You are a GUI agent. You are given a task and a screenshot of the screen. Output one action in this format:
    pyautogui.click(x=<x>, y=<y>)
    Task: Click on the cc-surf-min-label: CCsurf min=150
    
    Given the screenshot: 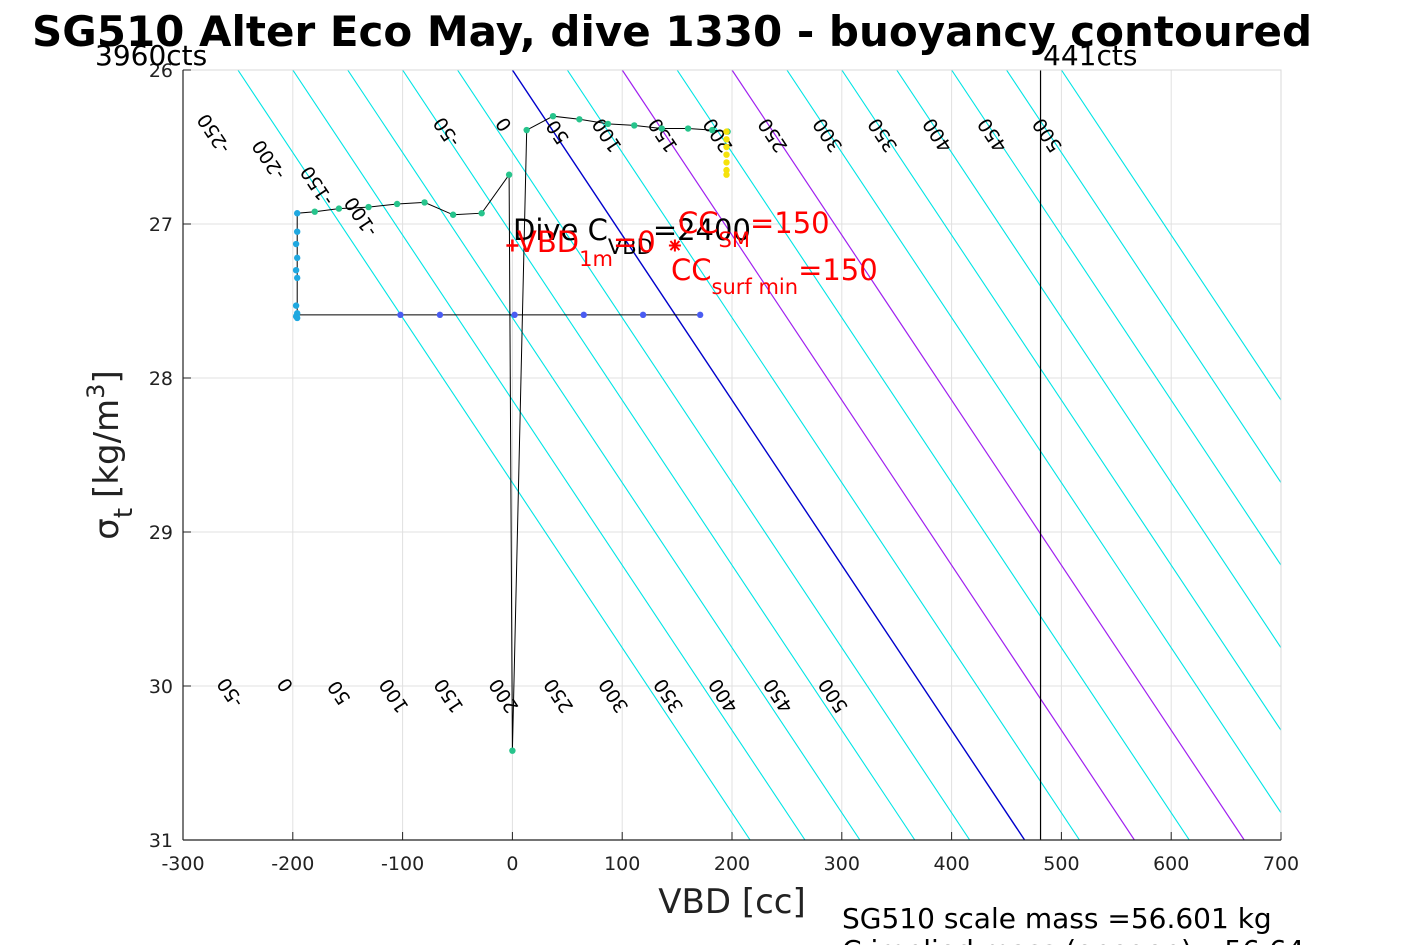 What is the action you would take?
    pyautogui.click(x=774, y=276)
    